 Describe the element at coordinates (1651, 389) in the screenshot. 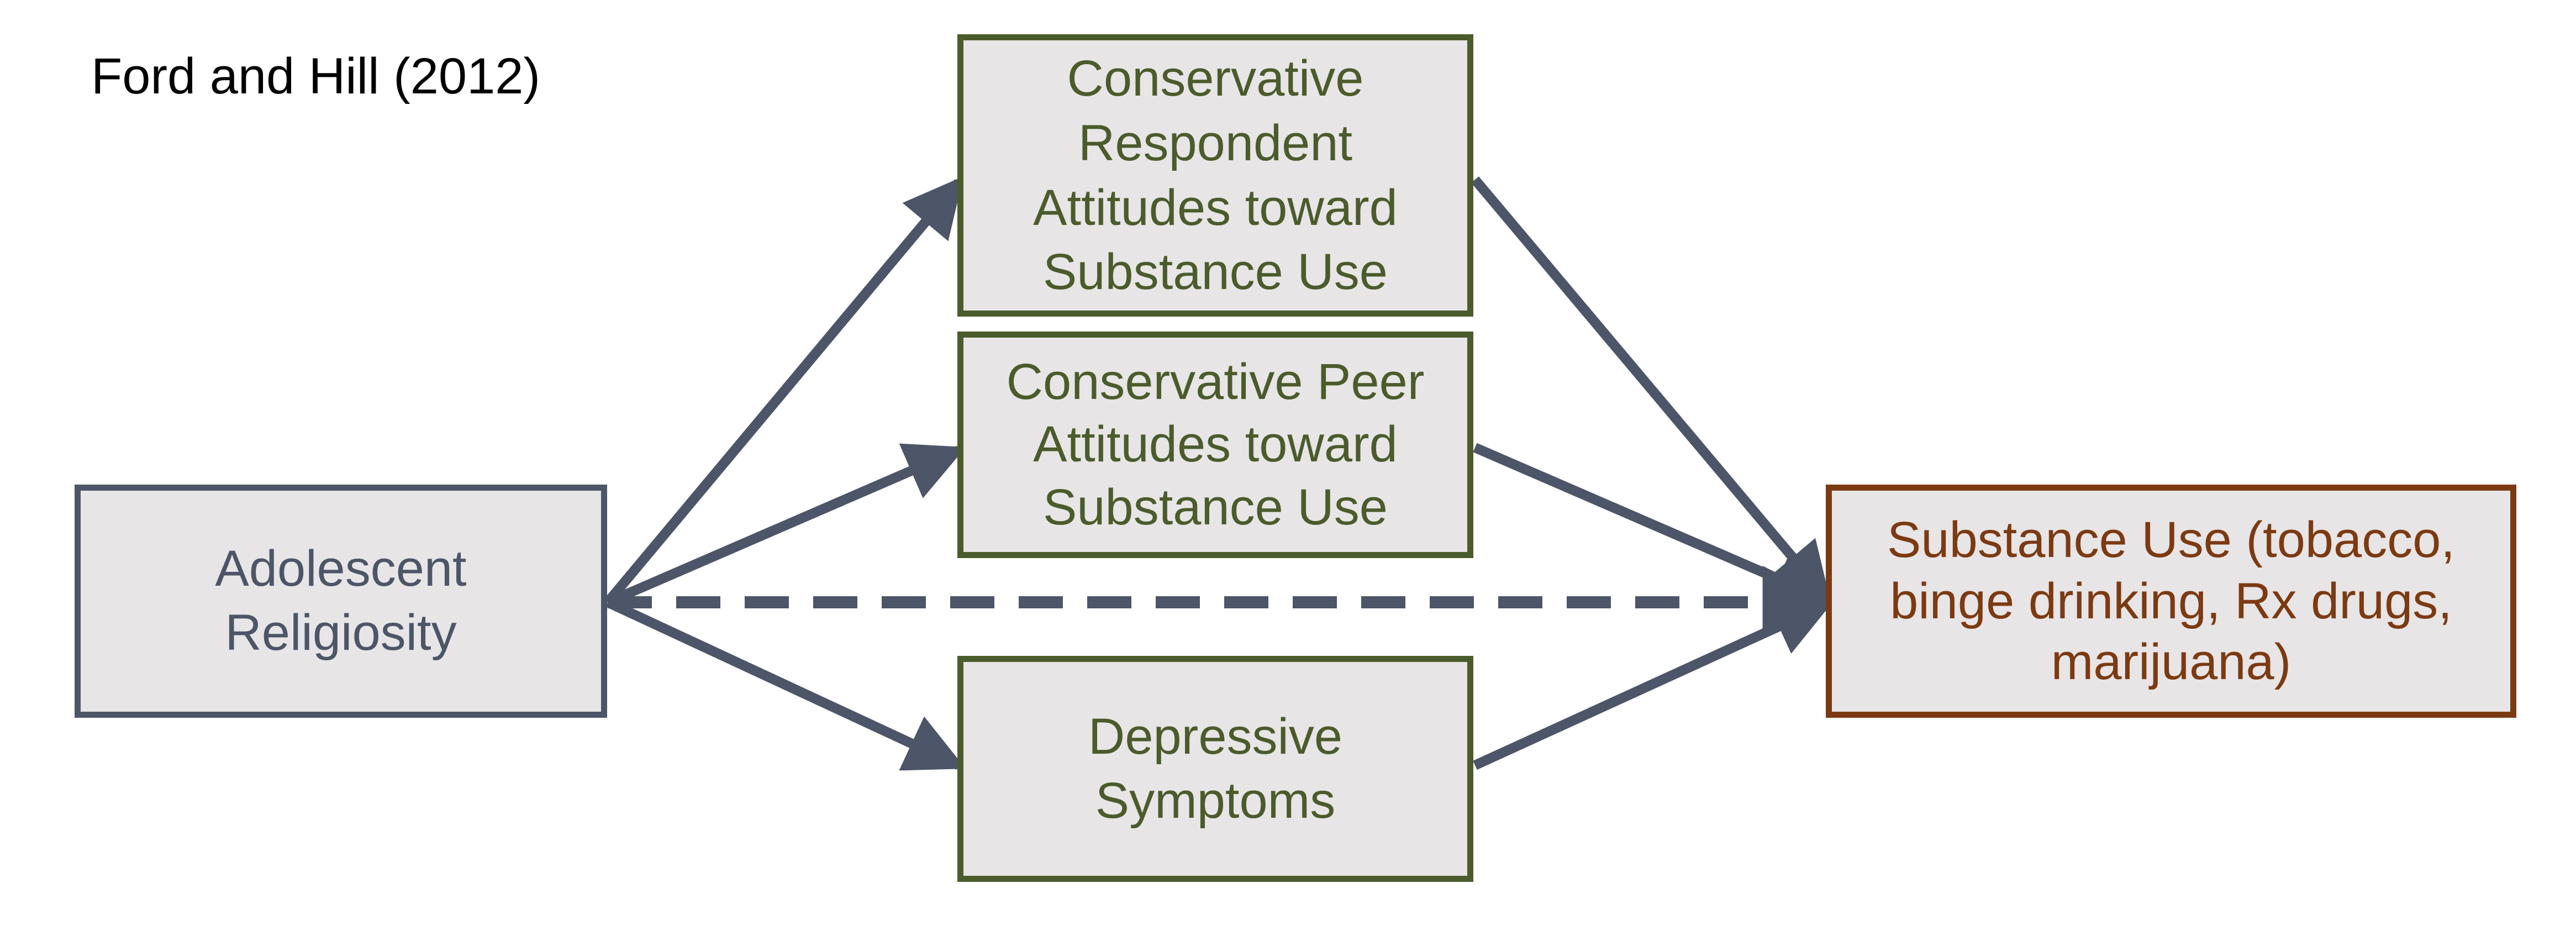

I see `arrow-respondent-attitudes-to-substance-use` at that location.